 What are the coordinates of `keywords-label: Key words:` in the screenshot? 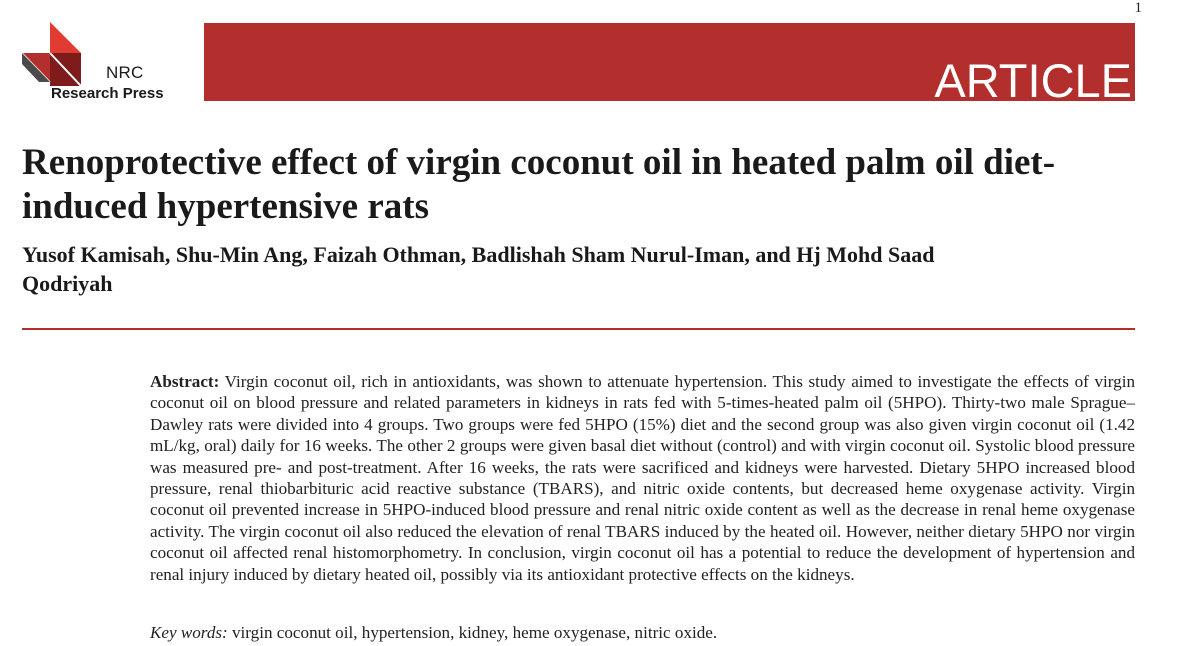 It's located at (189, 632).